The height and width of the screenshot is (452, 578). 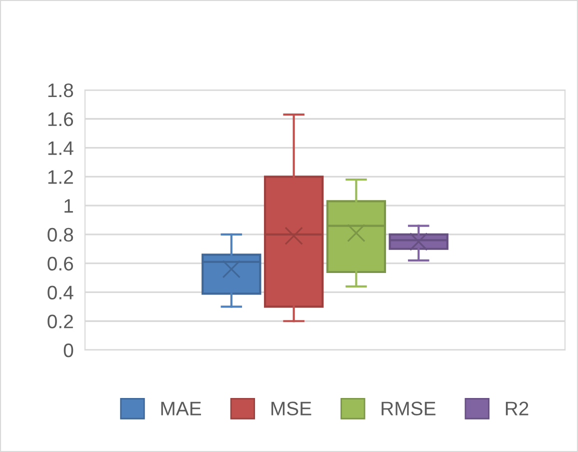 I want to click on y-tick-label: 0.2, so click(x=60, y=321).